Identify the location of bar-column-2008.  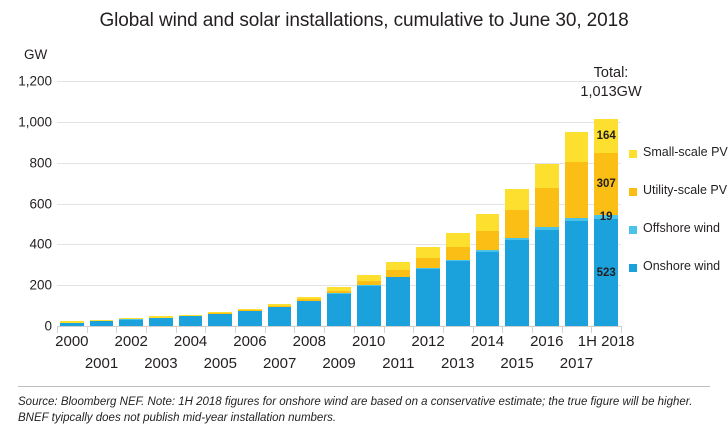
(309, 203).